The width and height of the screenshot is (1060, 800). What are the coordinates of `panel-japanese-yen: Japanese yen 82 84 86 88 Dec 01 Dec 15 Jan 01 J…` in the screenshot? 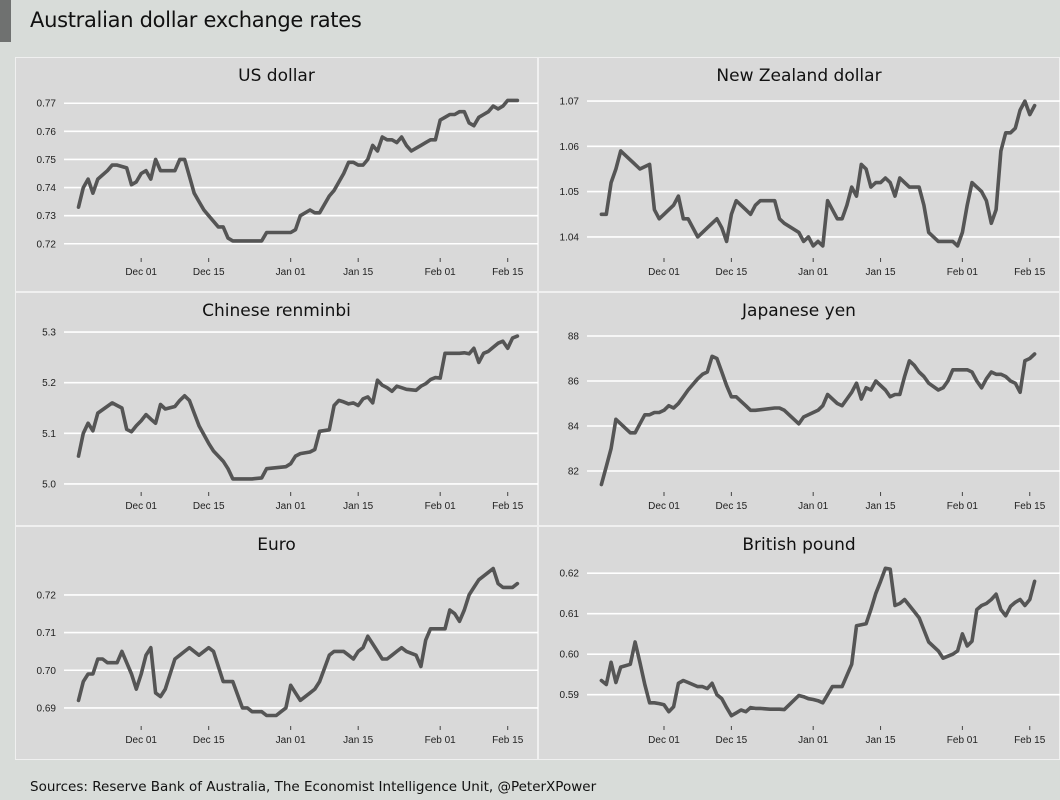 It's located at (799, 409).